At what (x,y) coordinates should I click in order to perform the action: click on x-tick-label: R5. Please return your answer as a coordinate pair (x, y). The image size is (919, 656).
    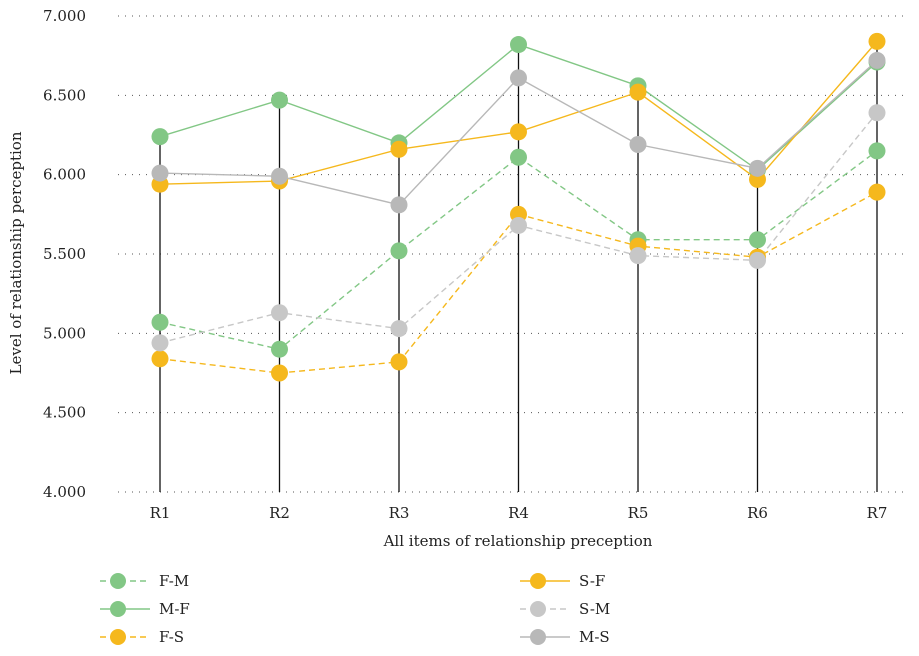
    Looking at the image, I should click on (638, 513).